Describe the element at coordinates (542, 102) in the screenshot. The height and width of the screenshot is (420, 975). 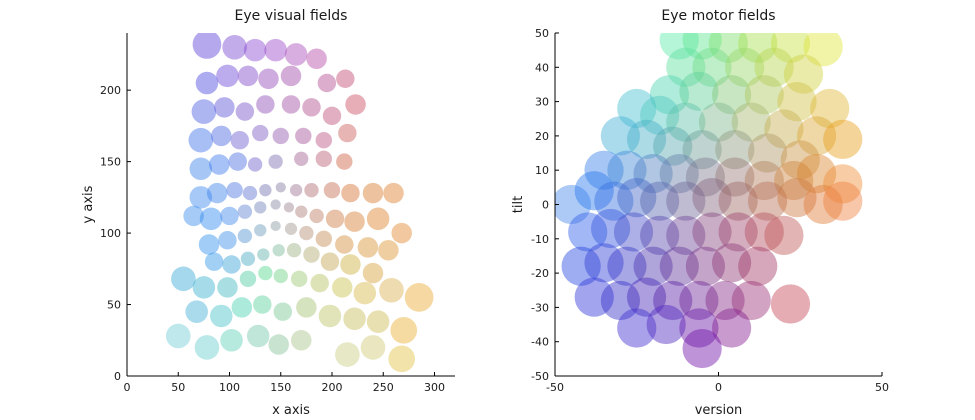
I see `motor-fields-y-tick-label: 30` at that location.